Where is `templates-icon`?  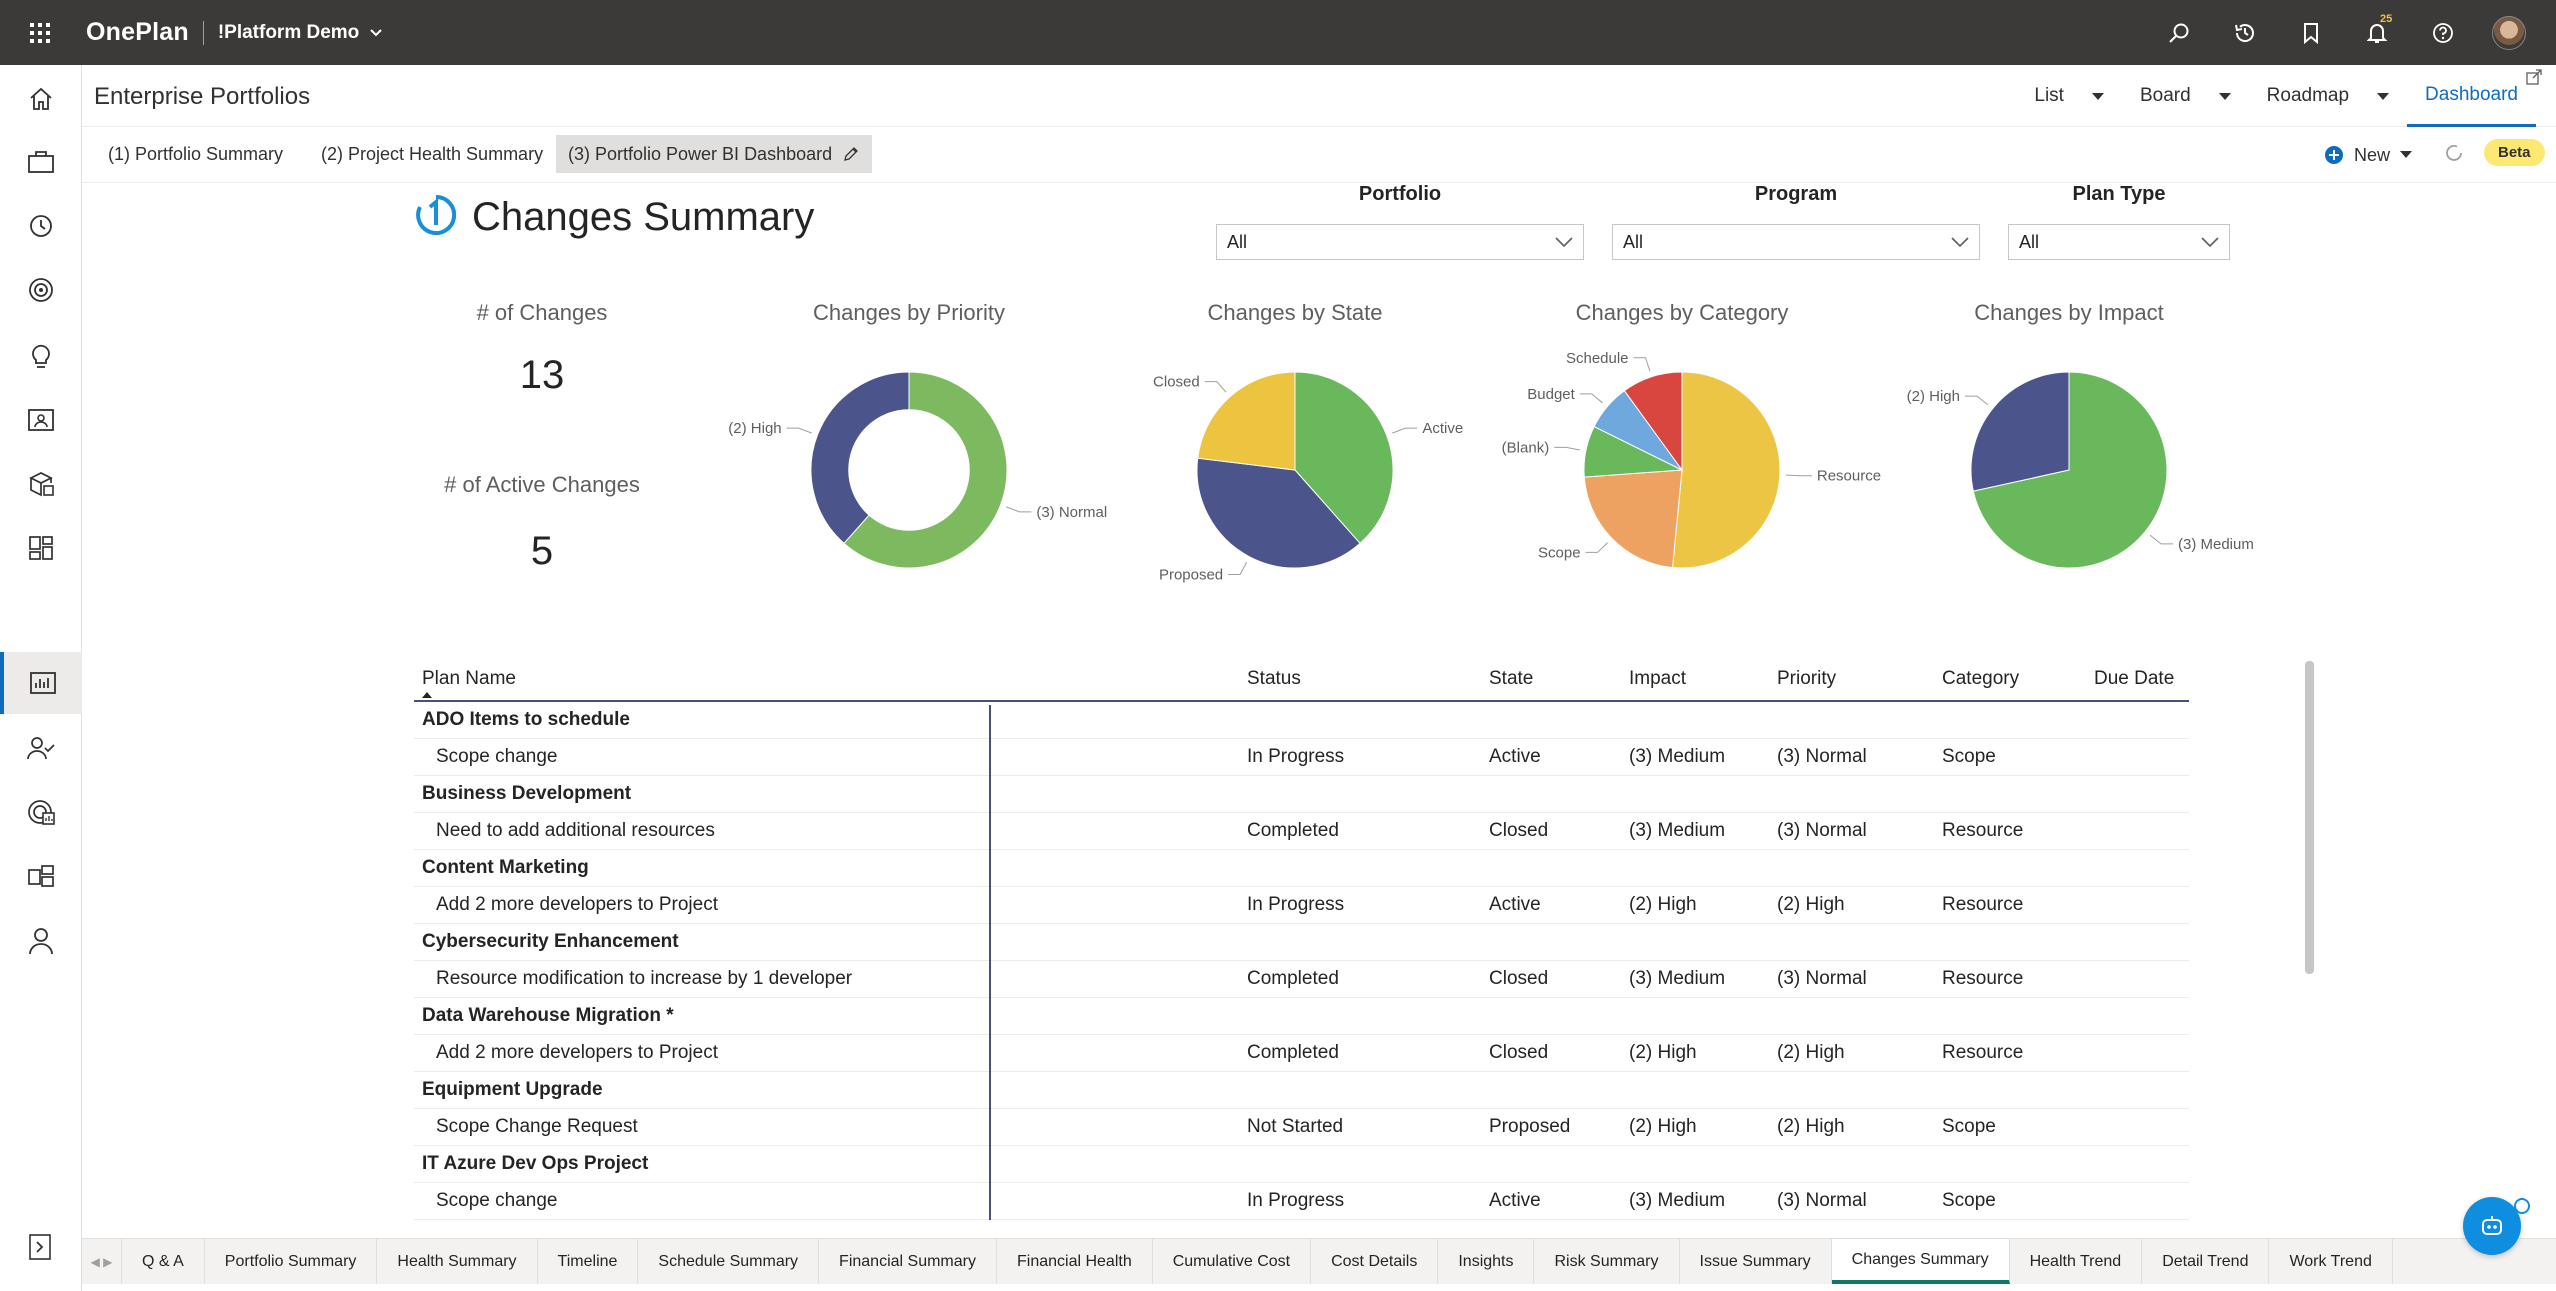 templates-icon is located at coordinates (41, 876).